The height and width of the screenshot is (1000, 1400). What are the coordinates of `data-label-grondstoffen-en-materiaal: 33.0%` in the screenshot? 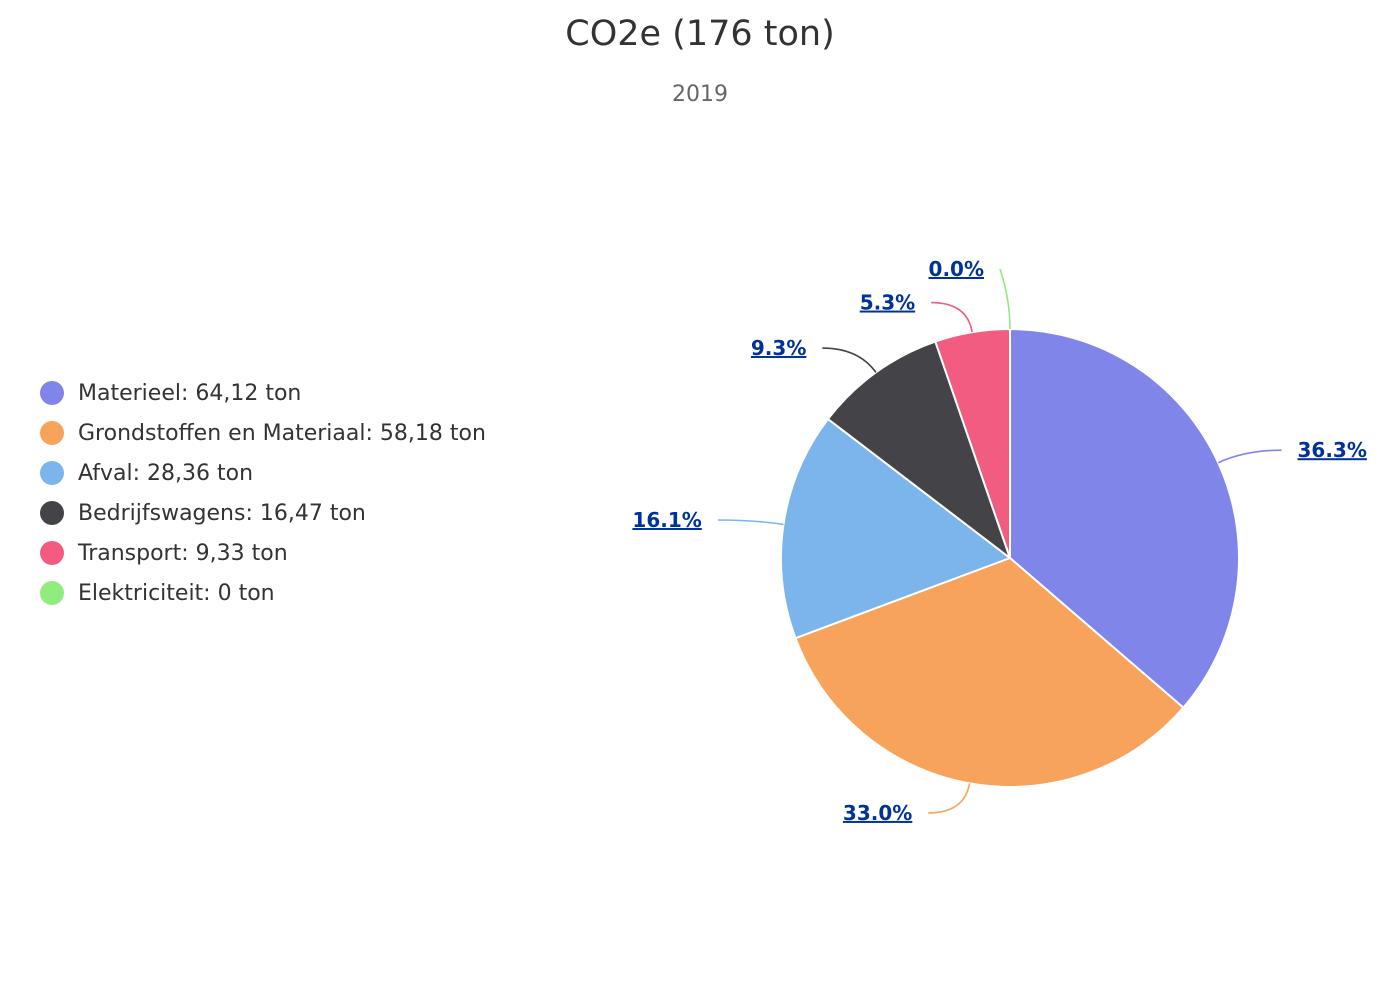 It's located at (877, 813).